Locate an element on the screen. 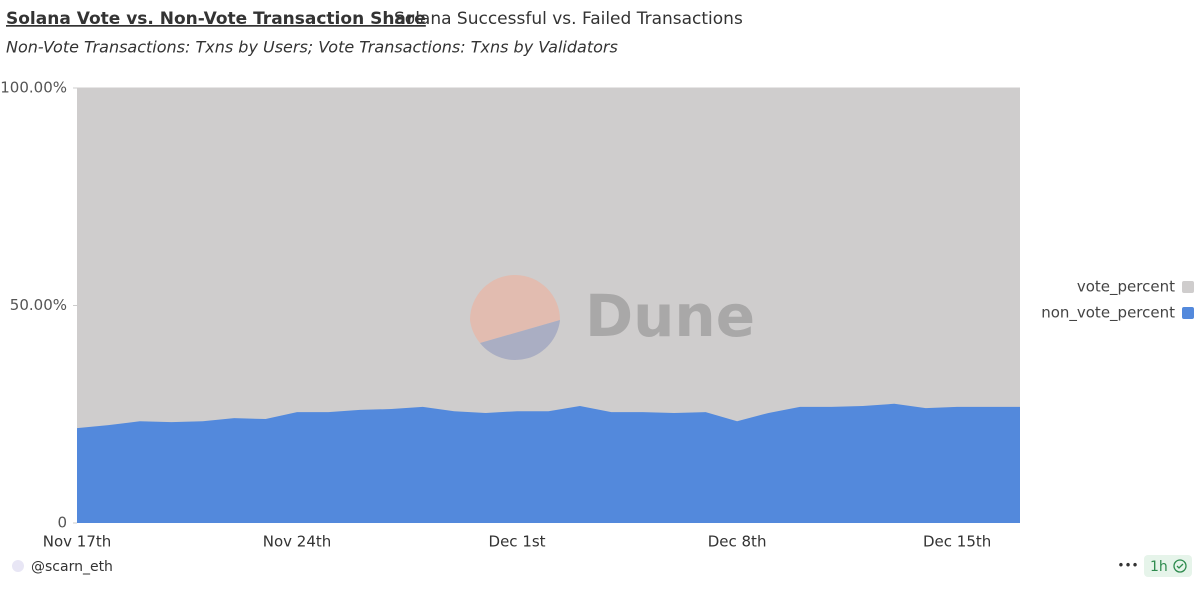  x-tick-label: Nov 17th is located at coordinates (77, 542).